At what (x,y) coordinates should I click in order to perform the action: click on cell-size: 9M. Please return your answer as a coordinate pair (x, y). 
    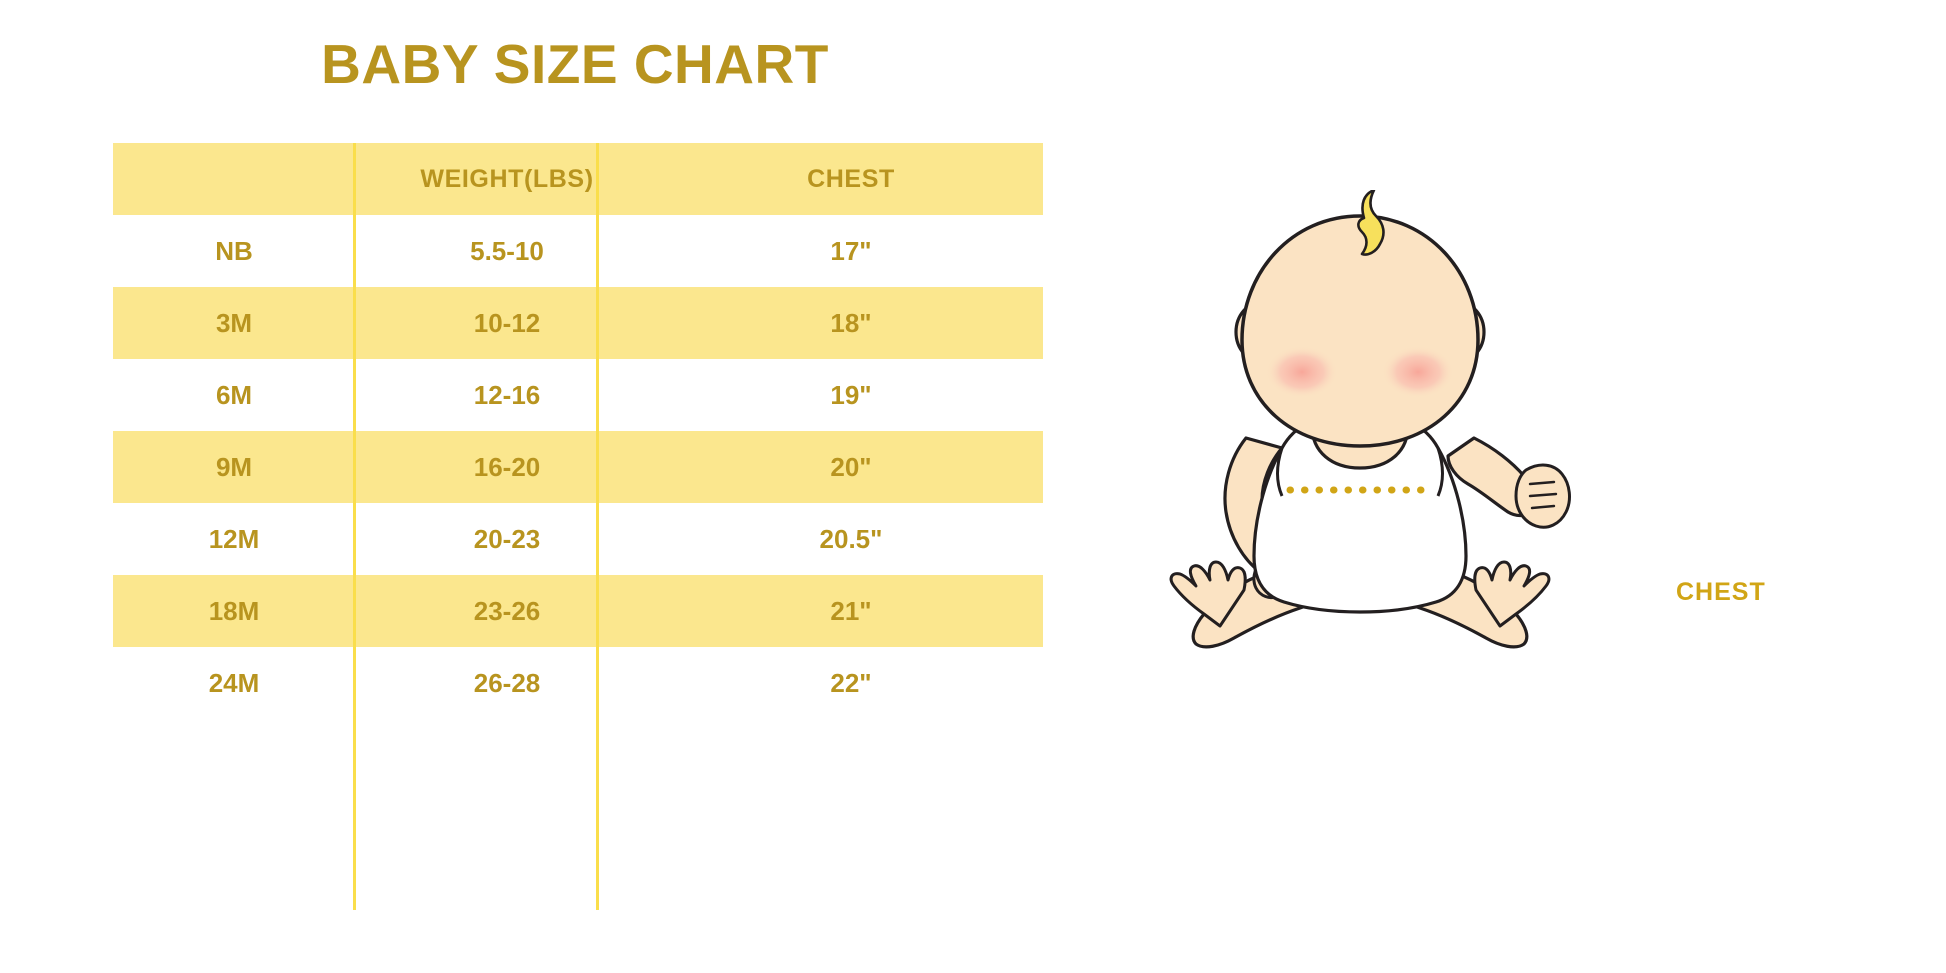
    Looking at the image, I should click on (234, 467).